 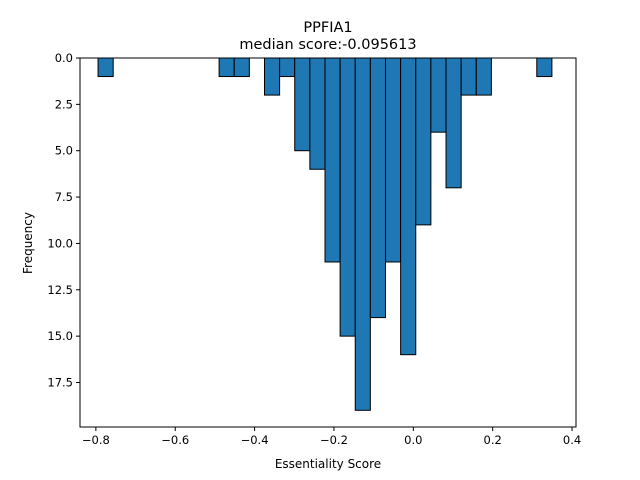 I want to click on chart-subtitle: median score:-0.095613, so click(x=327, y=45).